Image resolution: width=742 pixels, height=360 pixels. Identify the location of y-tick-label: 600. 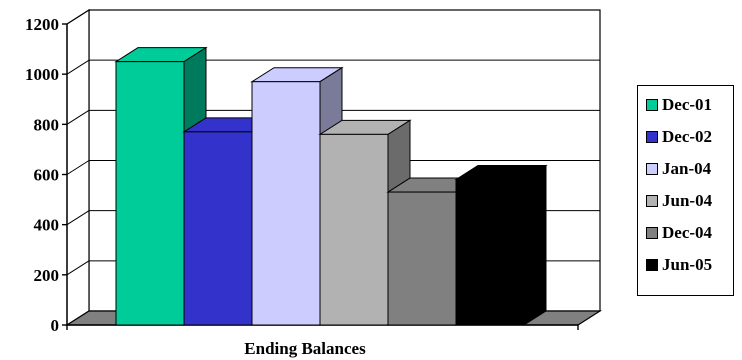
(47, 175).